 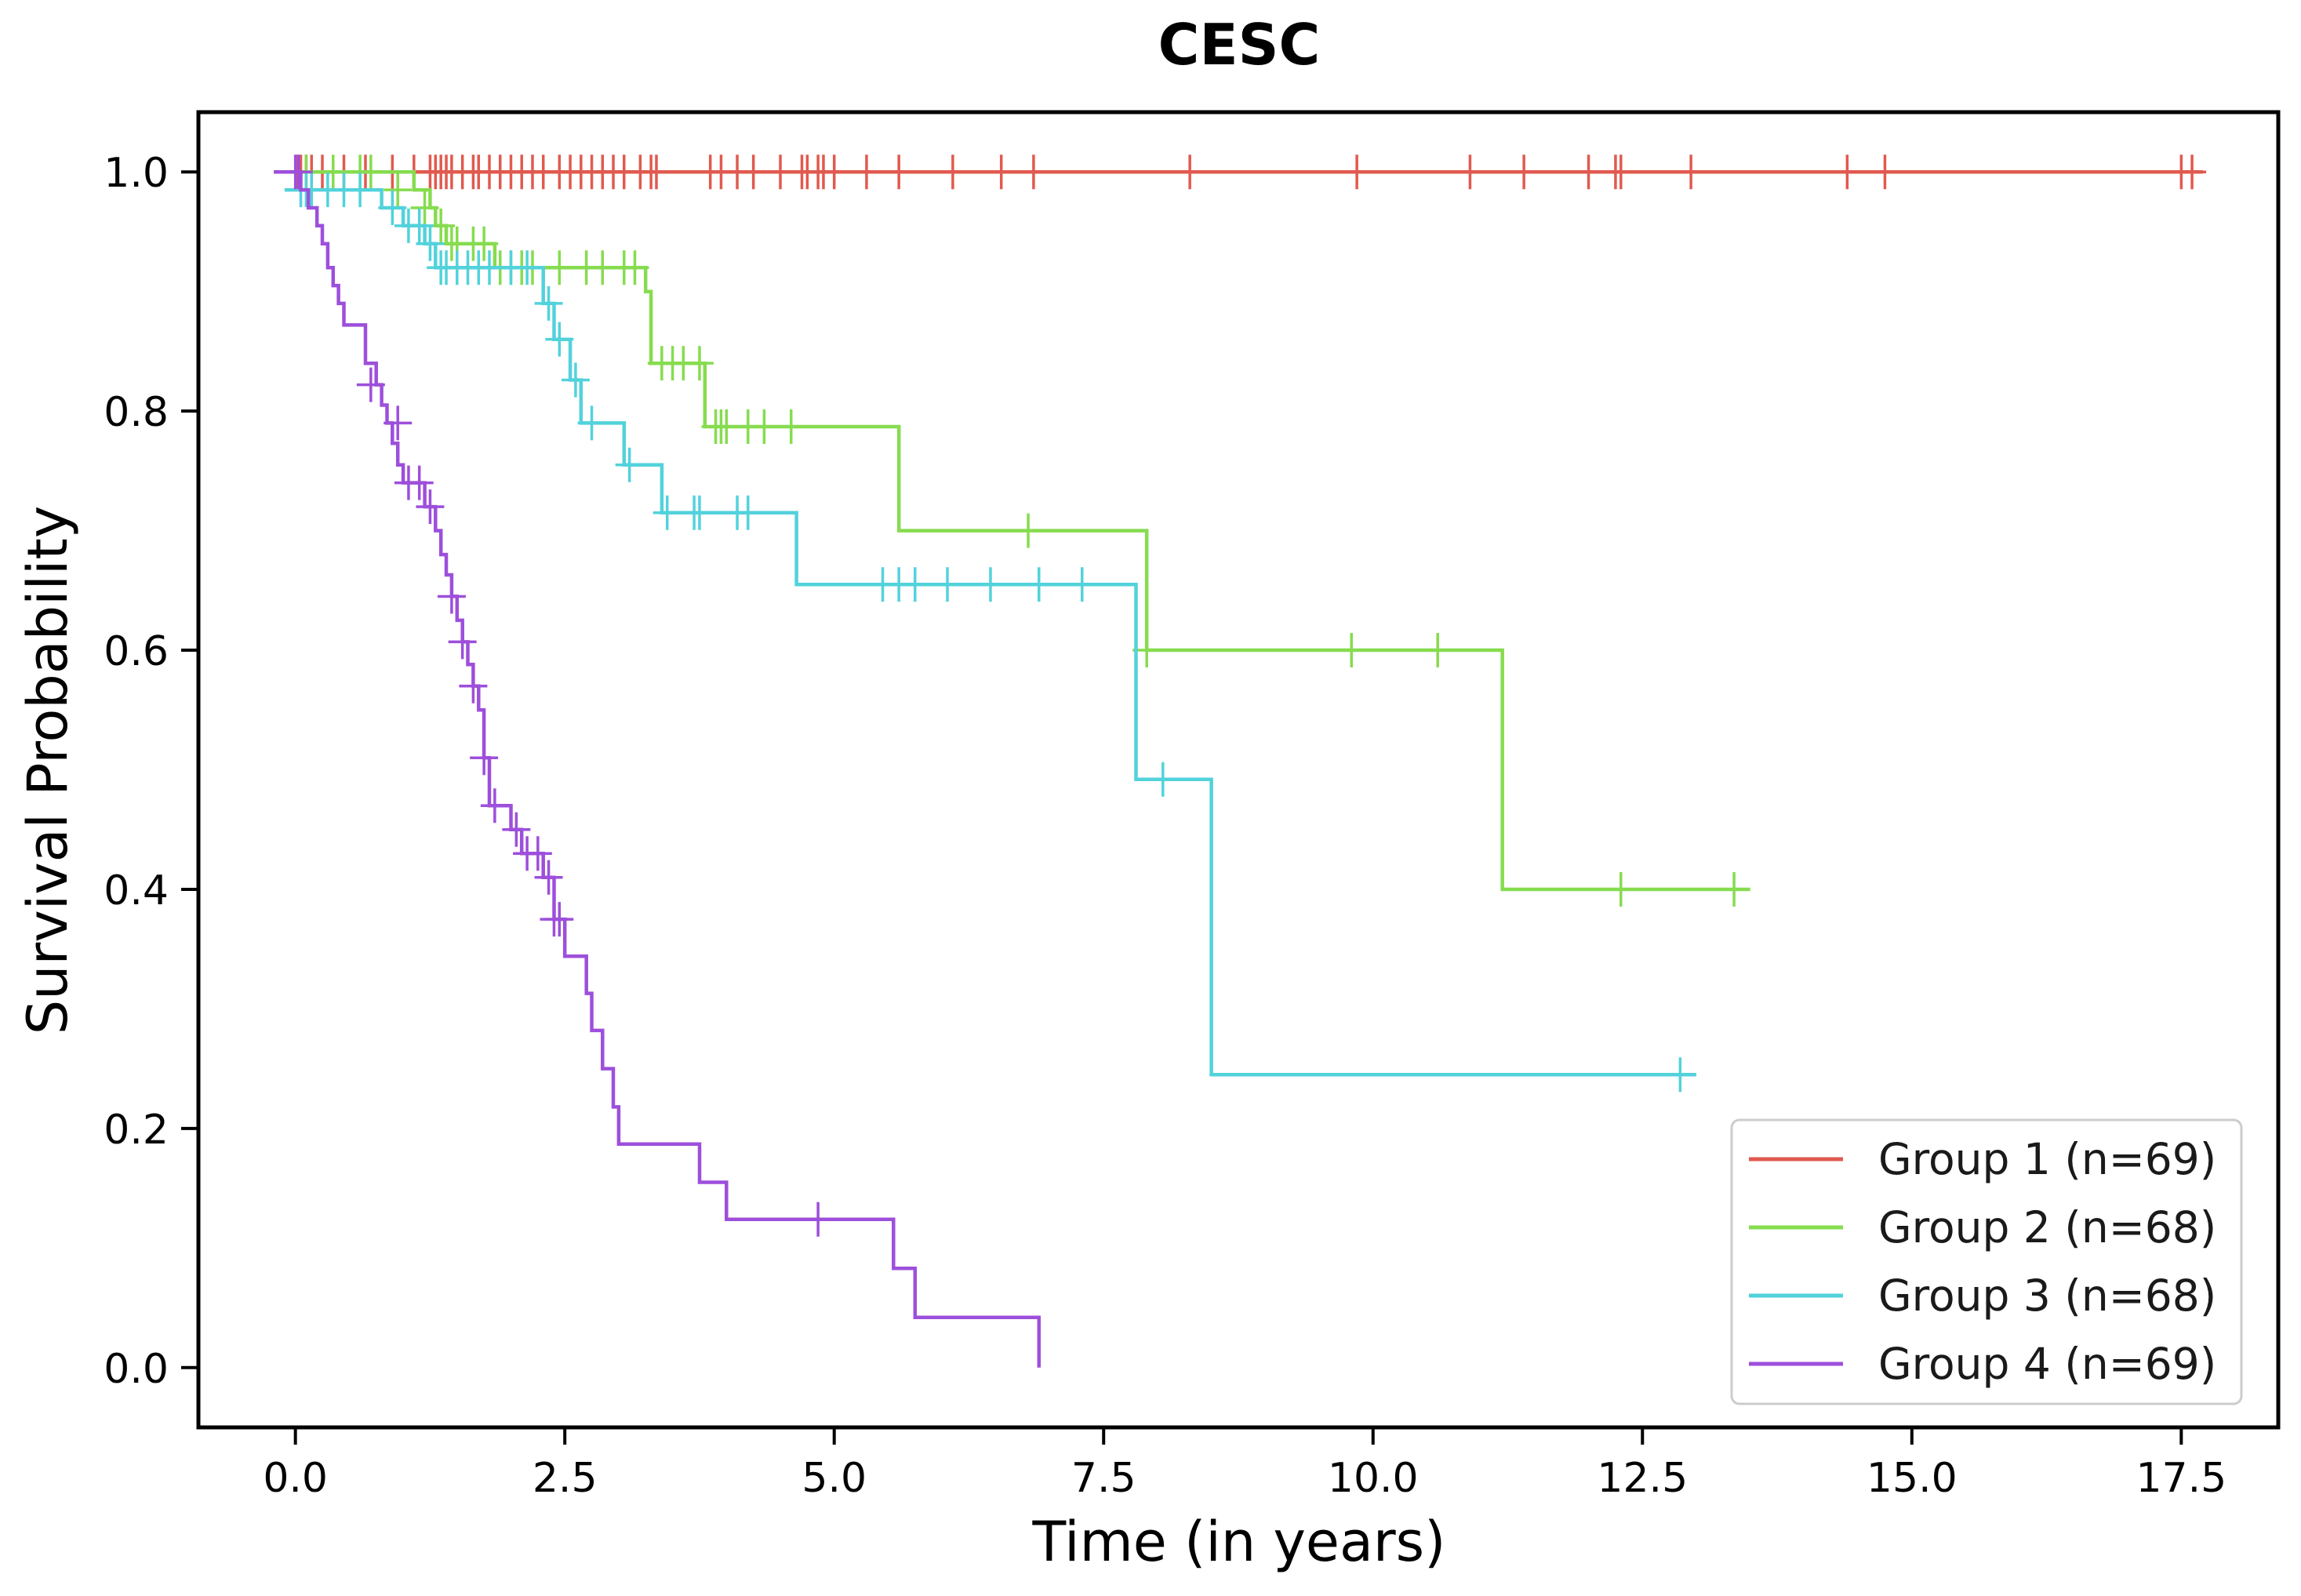 I want to click on legend-box, so click(x=1986, y=1261).